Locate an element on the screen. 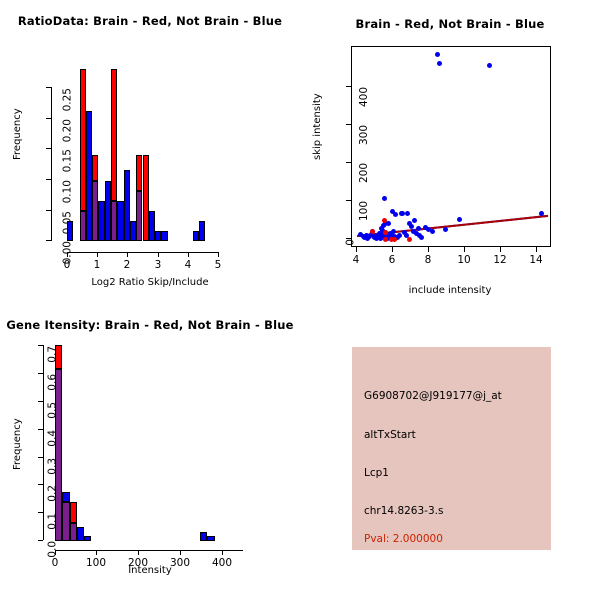 Image resolution: width=600 pixels, height=600 pixels. x-tick-label-1: 1 is located at coordinates (97, 265).